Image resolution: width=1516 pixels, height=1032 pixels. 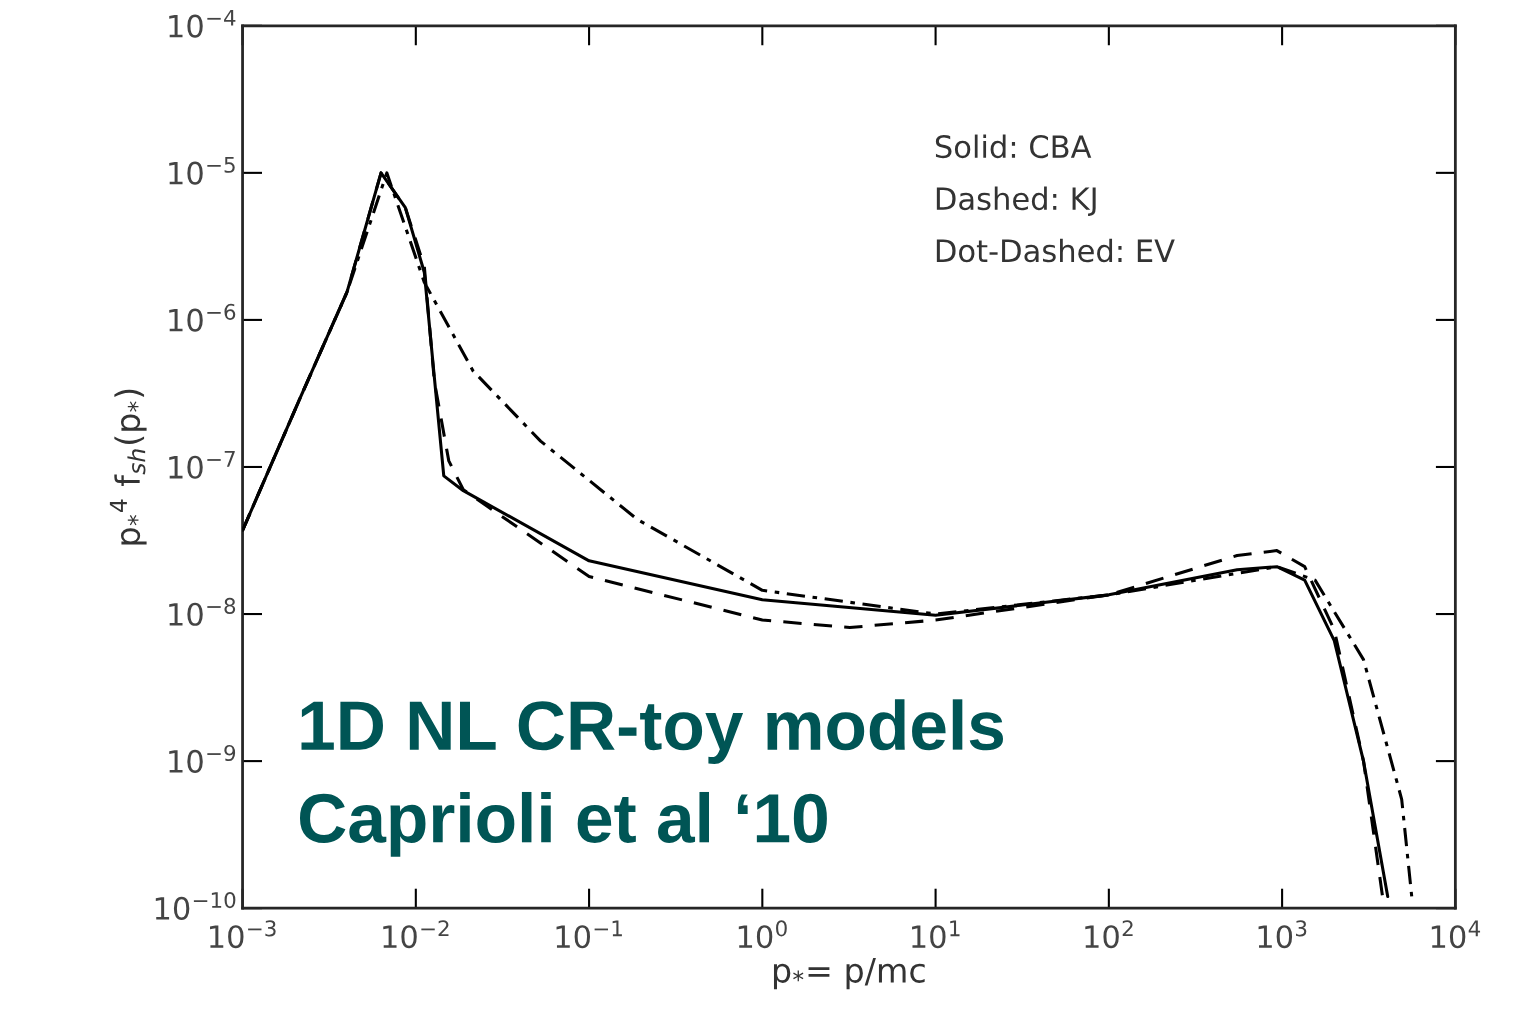 I want to click on y-tick-label: 10$^{−4}$, so click(x=202, y=23).